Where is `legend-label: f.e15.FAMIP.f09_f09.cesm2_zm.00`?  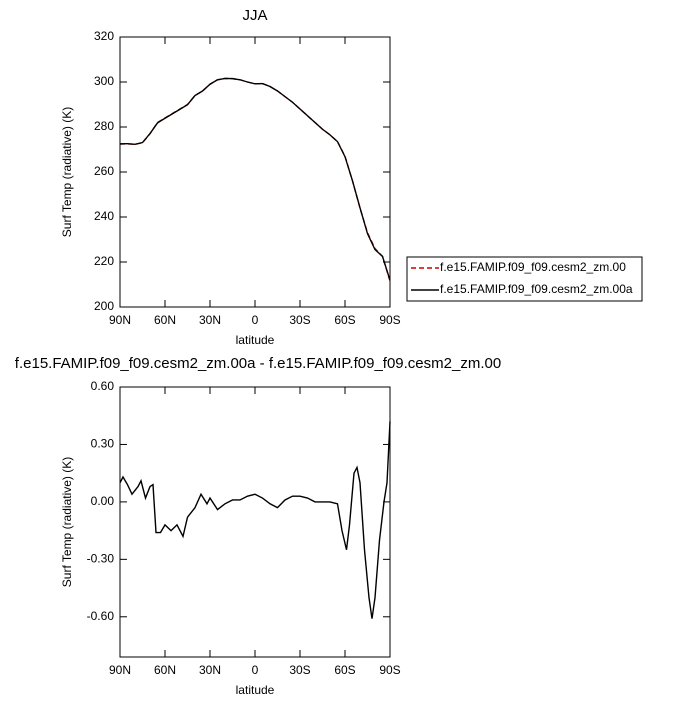
legend-label: f.e15.FAMIP.f09_f09.cesm2_zm.00 is located at coordinates (533, 267).